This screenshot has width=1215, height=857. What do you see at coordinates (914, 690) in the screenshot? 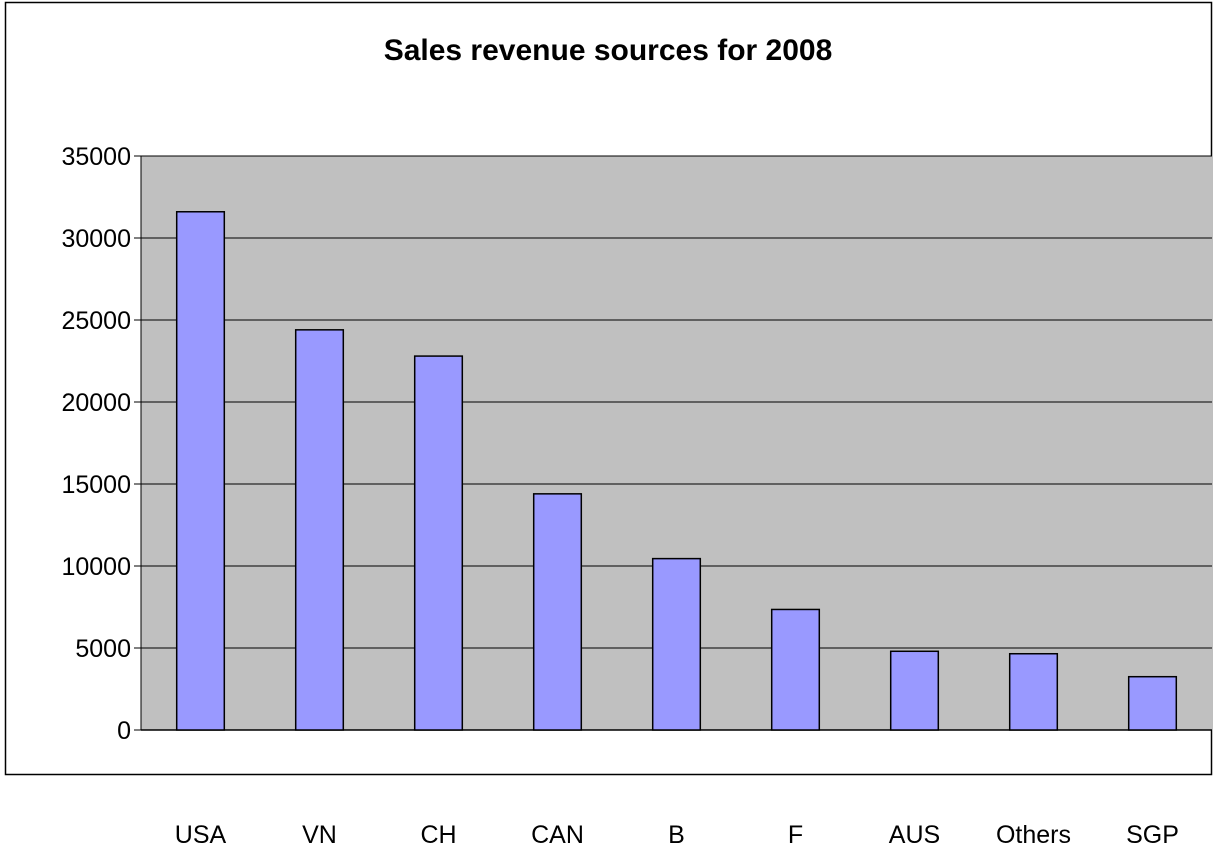
I see `bar-aus` at bounding box center [914, 690].